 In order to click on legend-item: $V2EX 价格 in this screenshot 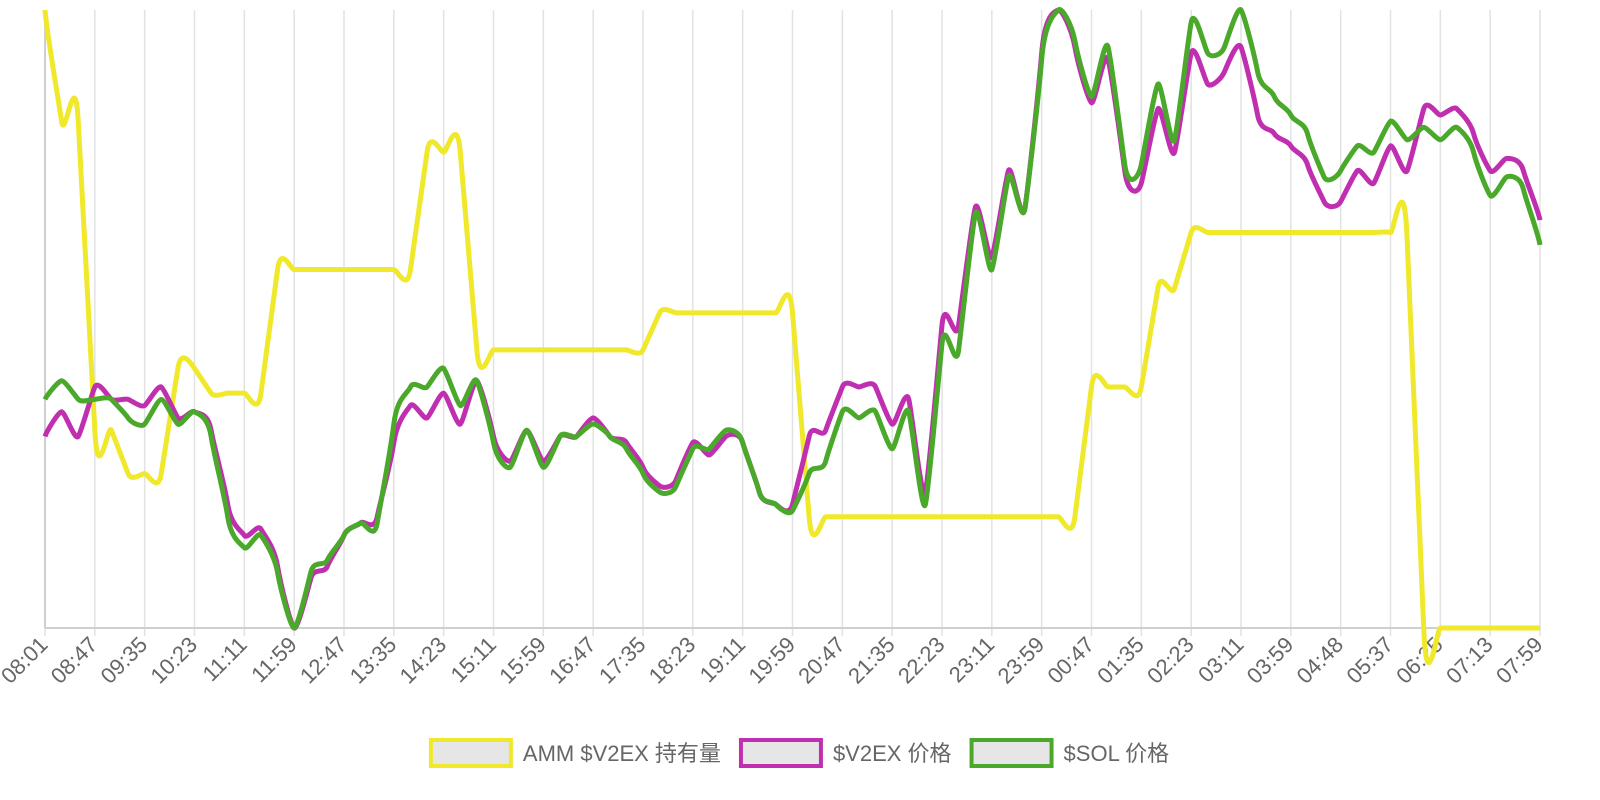, I will do `click(845, 753)`.